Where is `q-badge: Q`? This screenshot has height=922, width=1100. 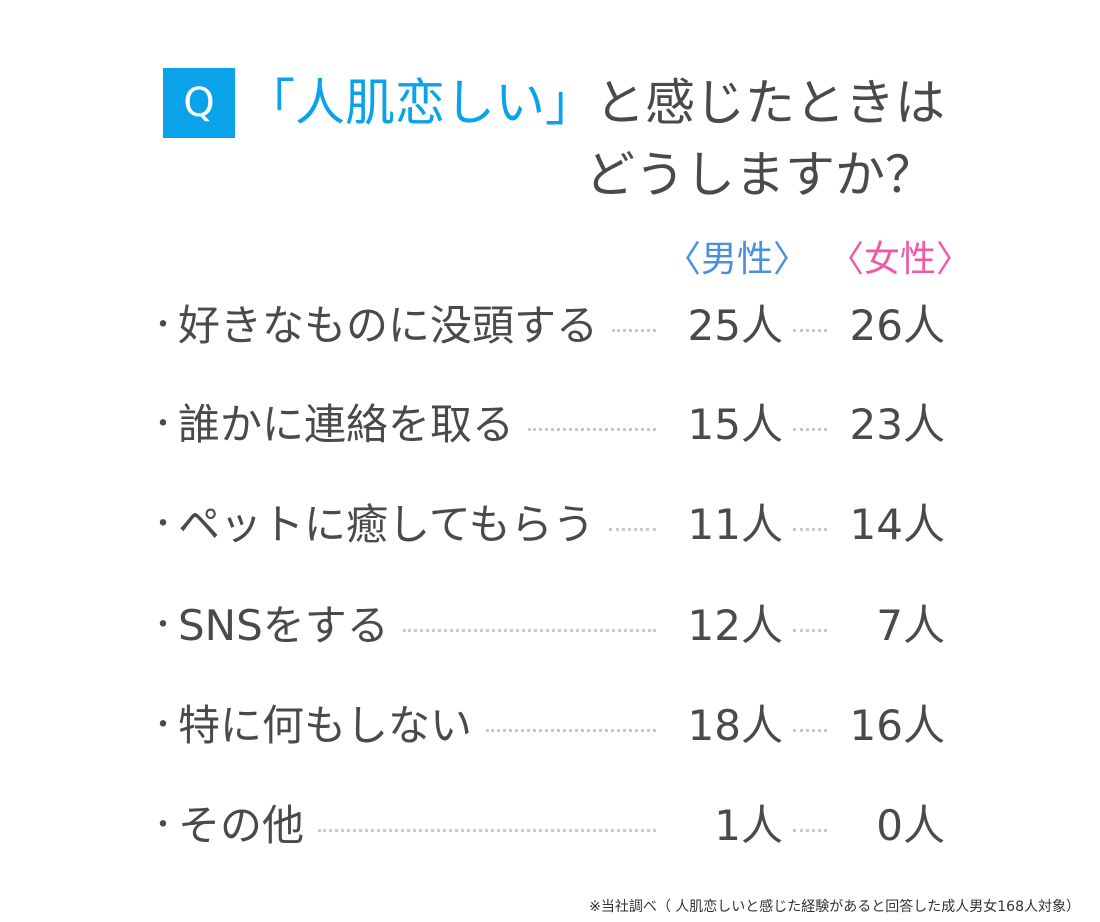
q-badge: Q is located at coordinates (199, 103).